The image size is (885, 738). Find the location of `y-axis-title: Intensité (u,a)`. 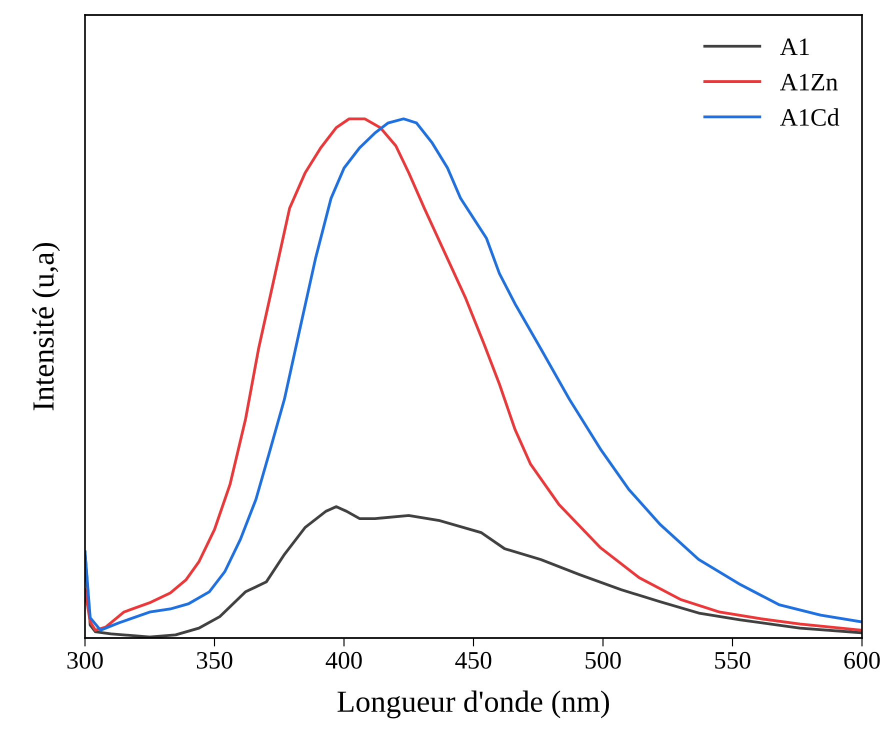

y-axis-title: Intensité (u,a) is located at coordinates (46, 326).